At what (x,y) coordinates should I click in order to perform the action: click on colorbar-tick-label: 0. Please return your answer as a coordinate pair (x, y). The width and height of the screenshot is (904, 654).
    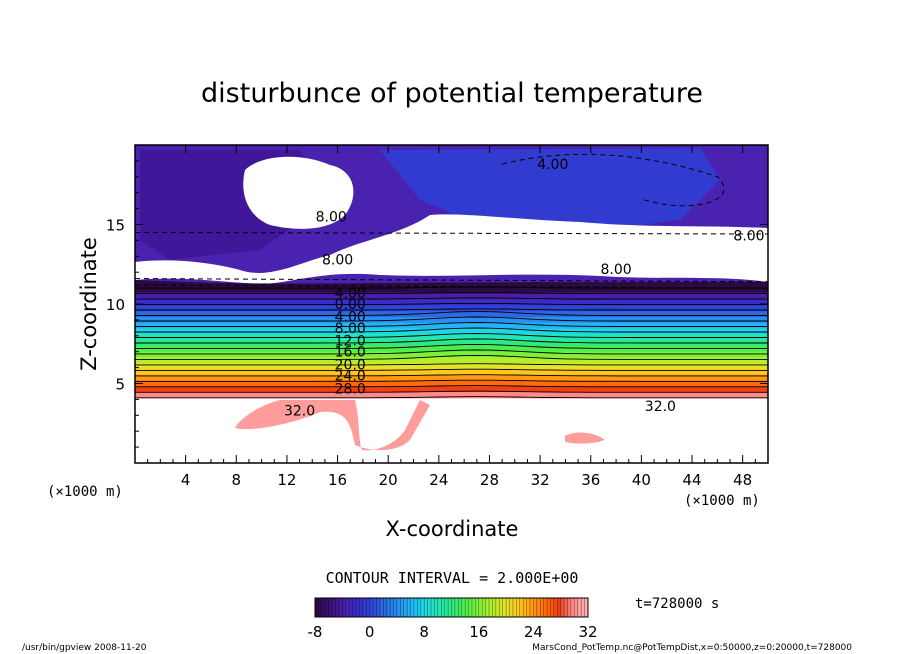
    Looking at the image, I should click on (370, 632).